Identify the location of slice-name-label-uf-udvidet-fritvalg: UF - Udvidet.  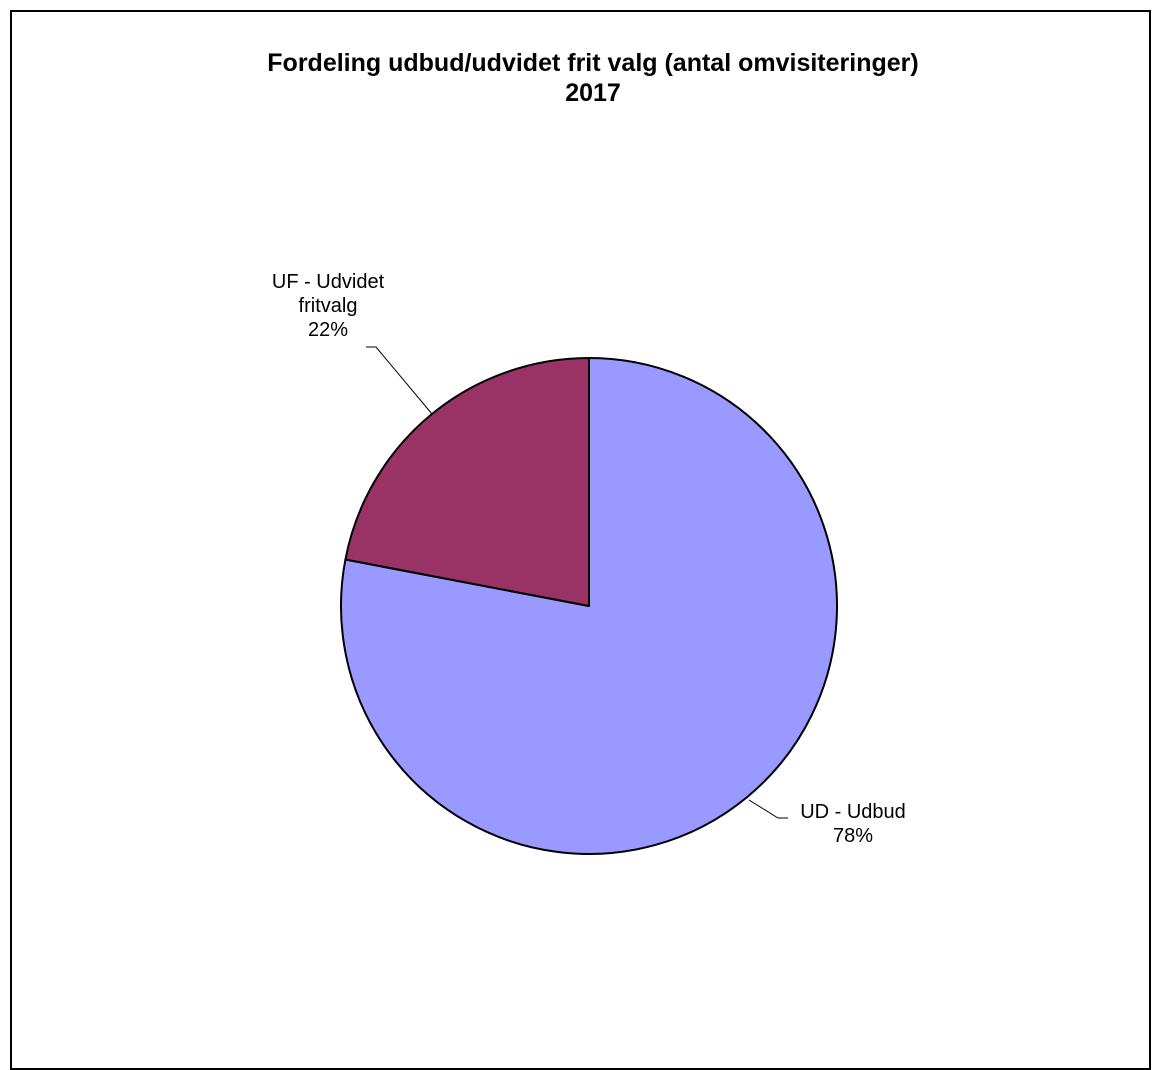
(328, 282).